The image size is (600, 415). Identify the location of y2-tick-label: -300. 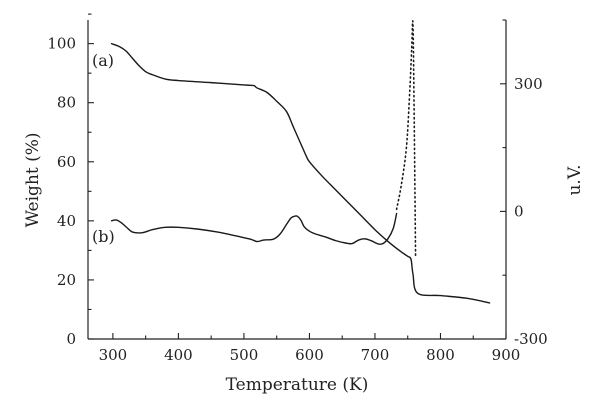
(531, 339).